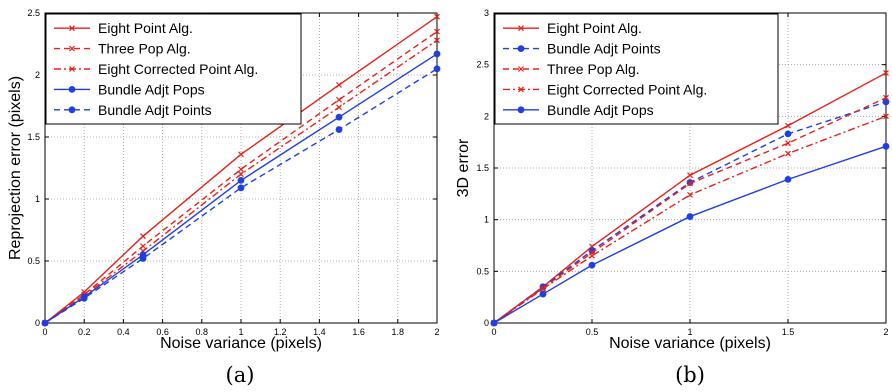 This screenshot has width=892, height=392. Describe the element at coordinates (15, 168) in the screenshot. I see `y-axis-label: Reprojection error (pixels)` at that location.